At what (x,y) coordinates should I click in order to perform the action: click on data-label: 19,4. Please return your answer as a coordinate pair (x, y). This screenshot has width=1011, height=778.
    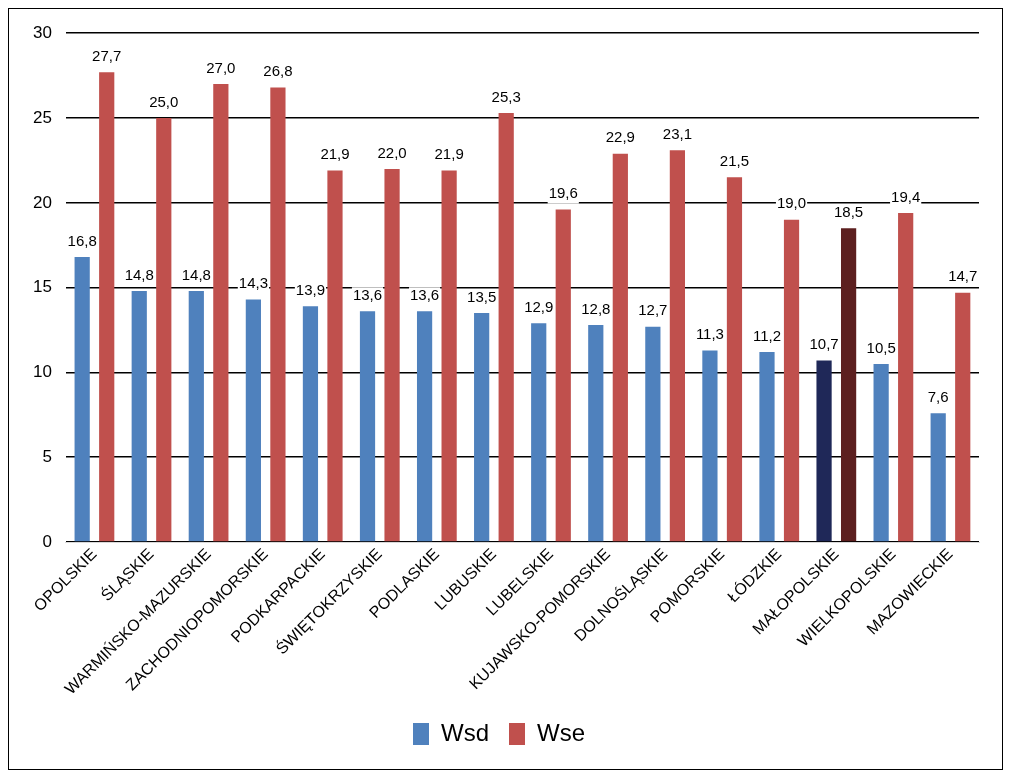
    Looking at the image, I should click on (906, 196).